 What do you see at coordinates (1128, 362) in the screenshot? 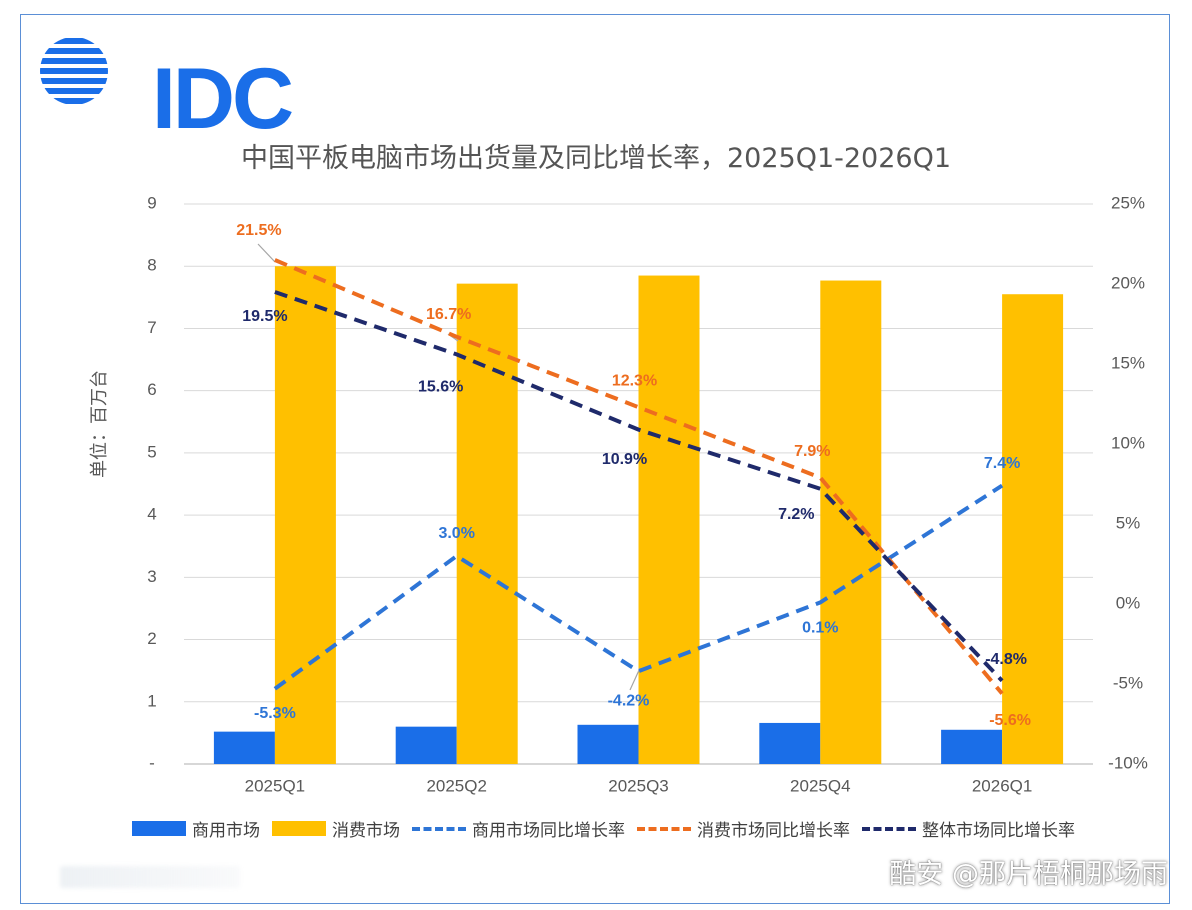
I see `y2-tick-label: 15%` at bounding box center [1128, 362].